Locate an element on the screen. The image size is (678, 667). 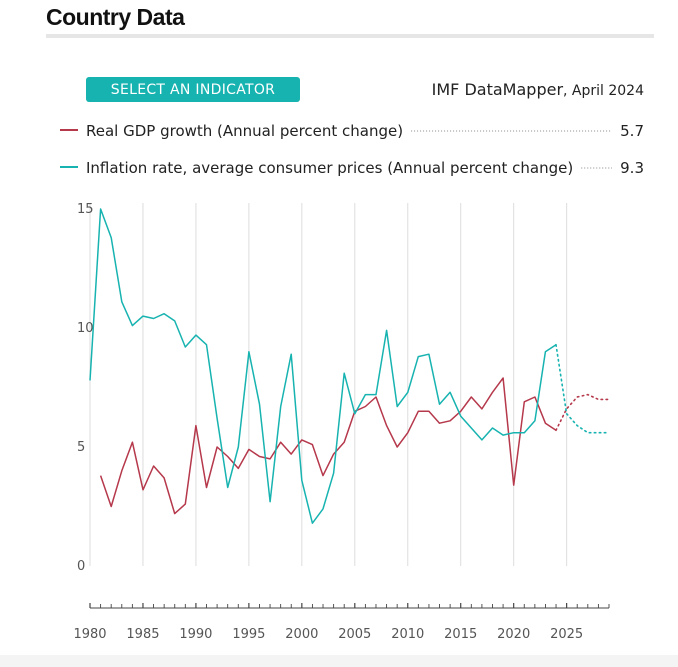
x-axis: 1980 1985 1990 1995 2000 2005 2010 2015 2020 2025 is located at coordinates (341, 622).